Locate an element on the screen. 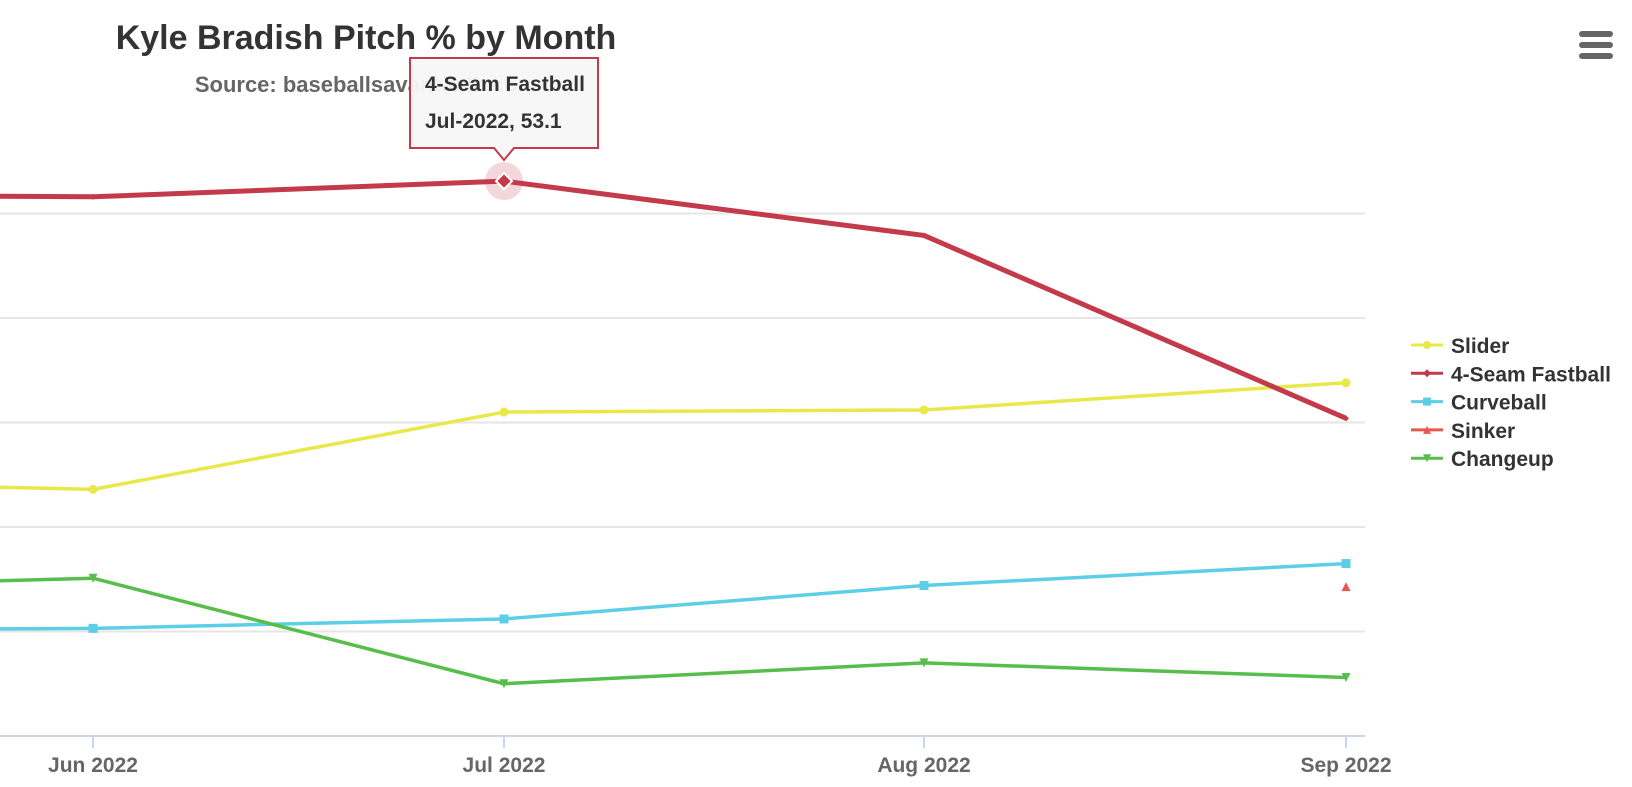 Image resolution: width=1632 pixels, height=787 pixels. legend-item-4-seam-fastball: 4-Seam Fastball is located at coordinates (1511, 374).